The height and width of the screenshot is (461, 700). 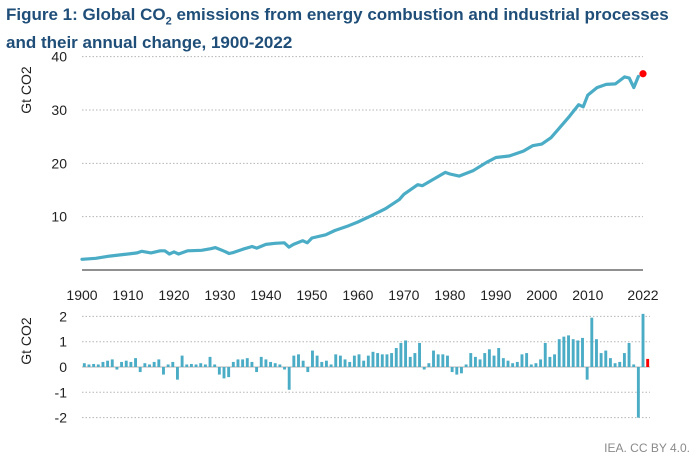 I want to click on bottom-y-axis-label: Gt CO2, so click(x=26, y=341).